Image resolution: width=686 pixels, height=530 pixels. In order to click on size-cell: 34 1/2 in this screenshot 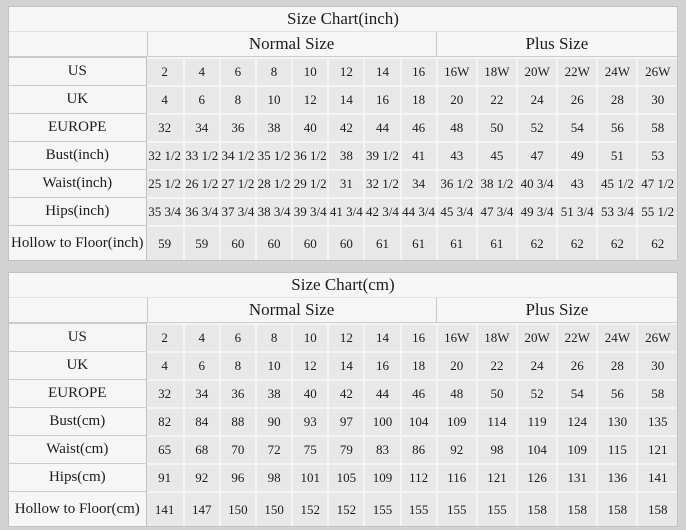, I will do `click(236, 155)`.